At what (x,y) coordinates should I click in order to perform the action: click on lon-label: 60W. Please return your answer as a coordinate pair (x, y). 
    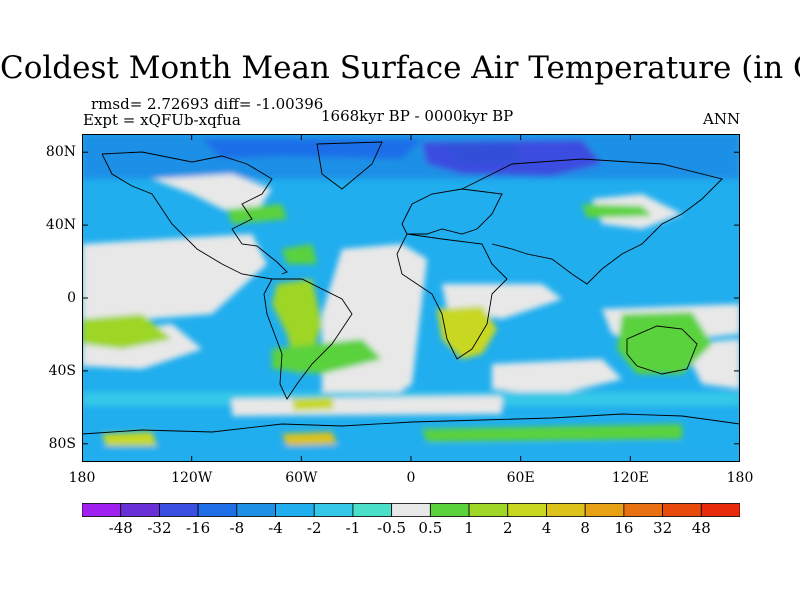
    Looking at the image, I should click on (301, 478).